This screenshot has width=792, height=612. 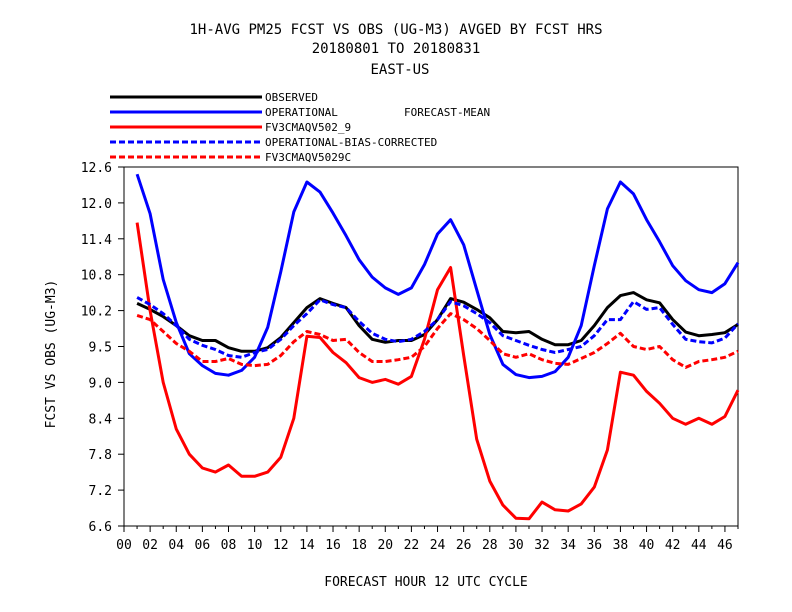 What do you see at coordinates (150, 545) in the screenshot?
I see `x-tick-label: 02` at bounding box center [150, 545].